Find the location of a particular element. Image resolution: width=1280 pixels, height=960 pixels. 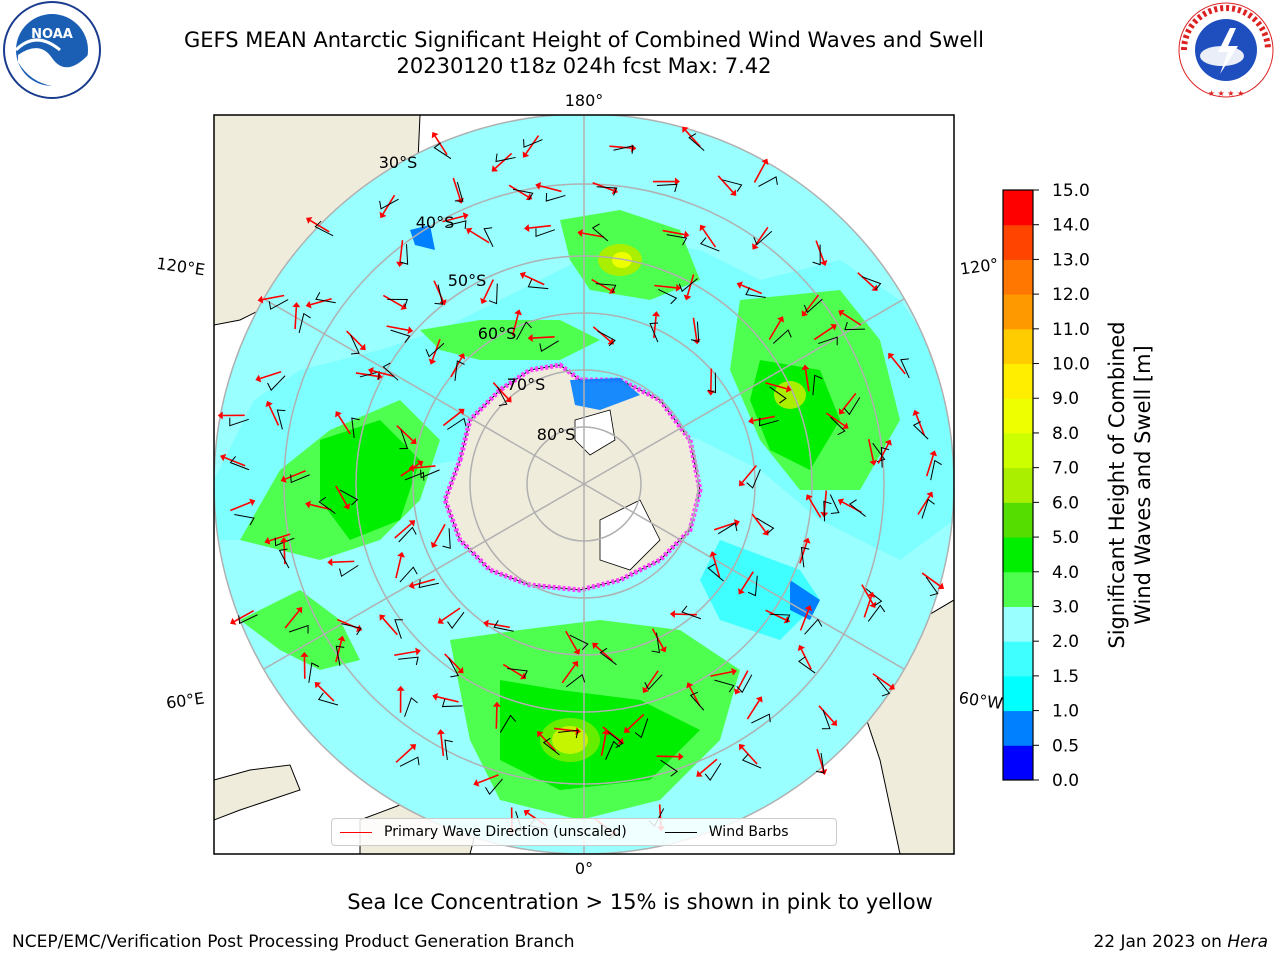

noaa-logo-text: NOAA is located at coordinates (52, 34).